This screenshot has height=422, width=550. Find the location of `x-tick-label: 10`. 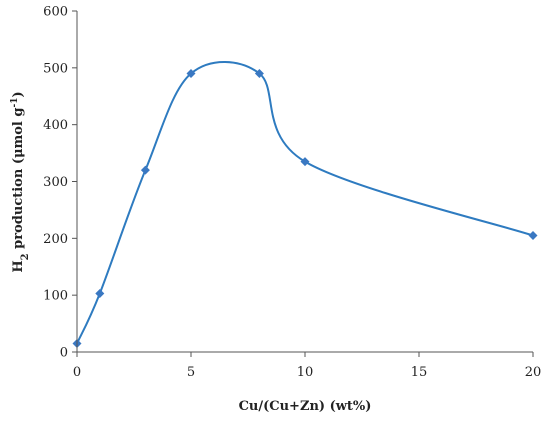

x-tick-label: 10 is located at coordinates (305, 372).